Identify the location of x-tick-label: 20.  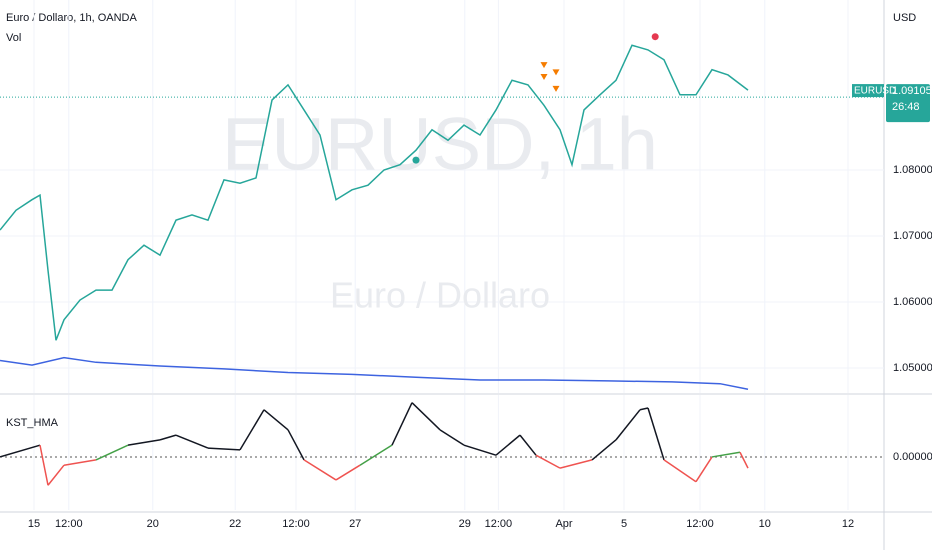
(153, 524).